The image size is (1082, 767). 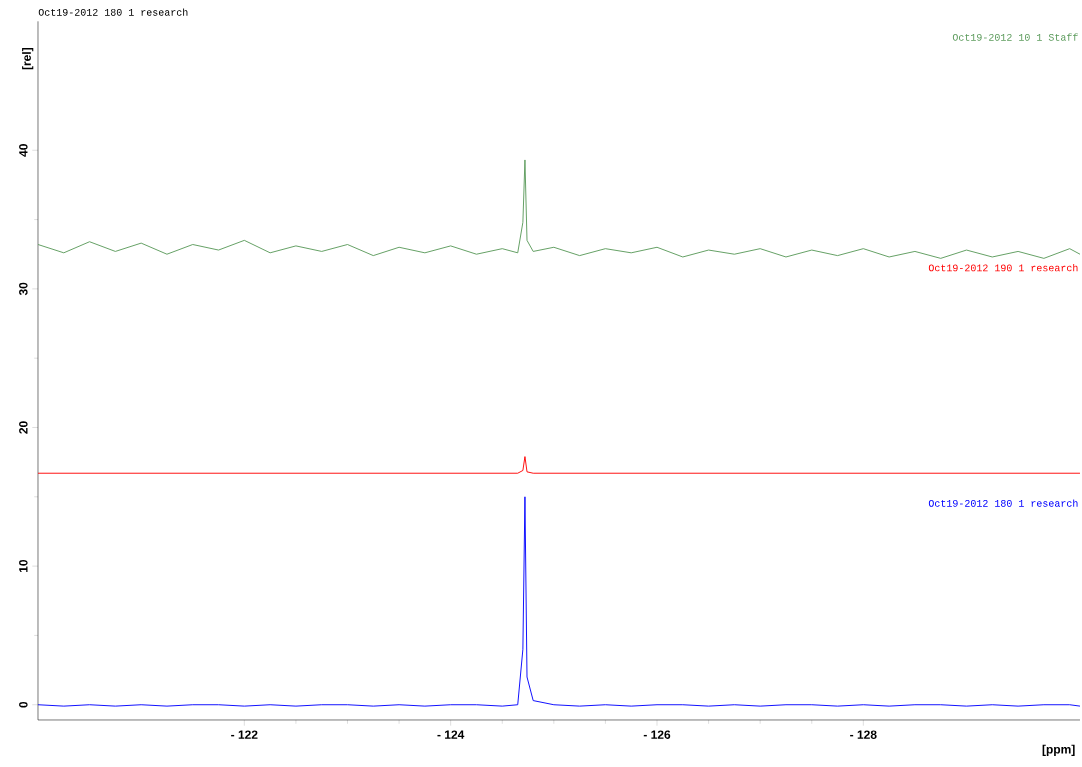 What do you see at coordinates (1003, 503) in the screenshot?
I see `text: Oct19-2012 180 1 research` at bounding box center [1003, 503].